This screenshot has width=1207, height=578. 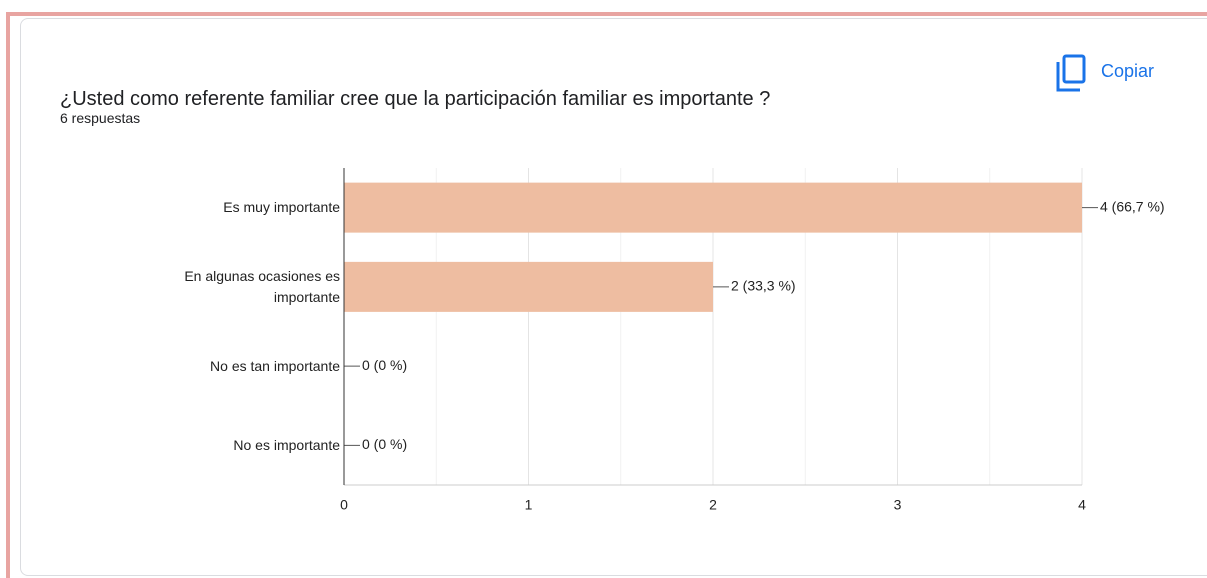 What do you see at coordinates (1128, 71) in the screenshot?
I see `copy-button: Copiar` at bounding box center [1128, 71].